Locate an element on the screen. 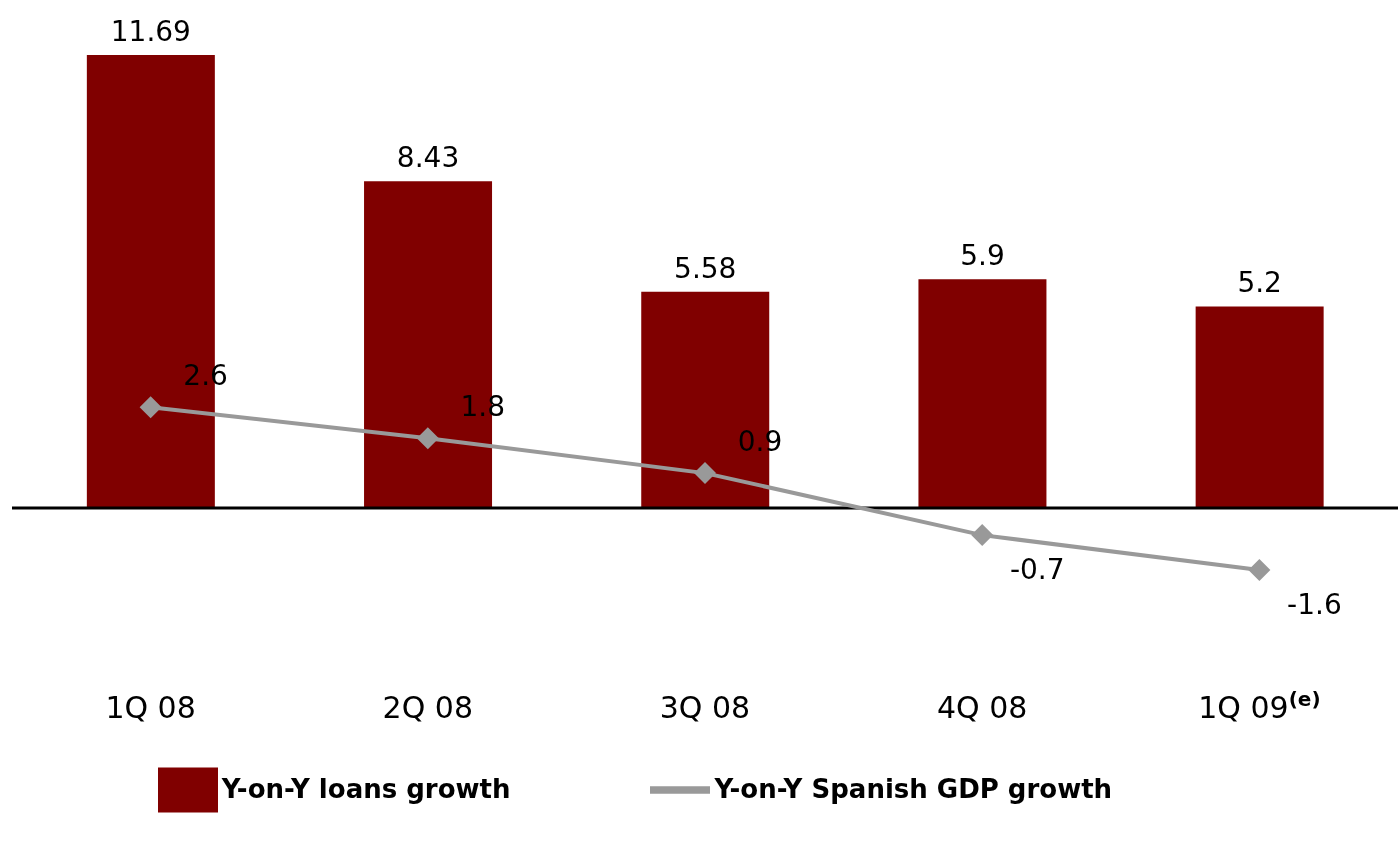 The image size is (1400, 855). data-label: -0.7 is located at coordinates (1037, 570).